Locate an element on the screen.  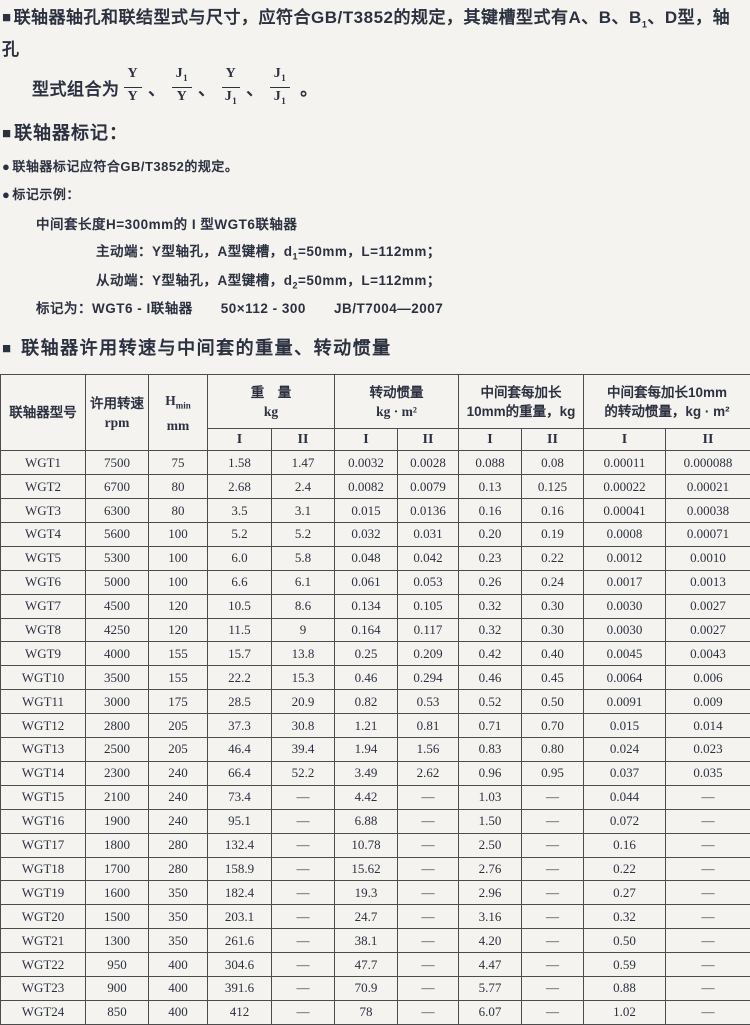
value-cell: 4.42 is located at coordinates (366, 797).